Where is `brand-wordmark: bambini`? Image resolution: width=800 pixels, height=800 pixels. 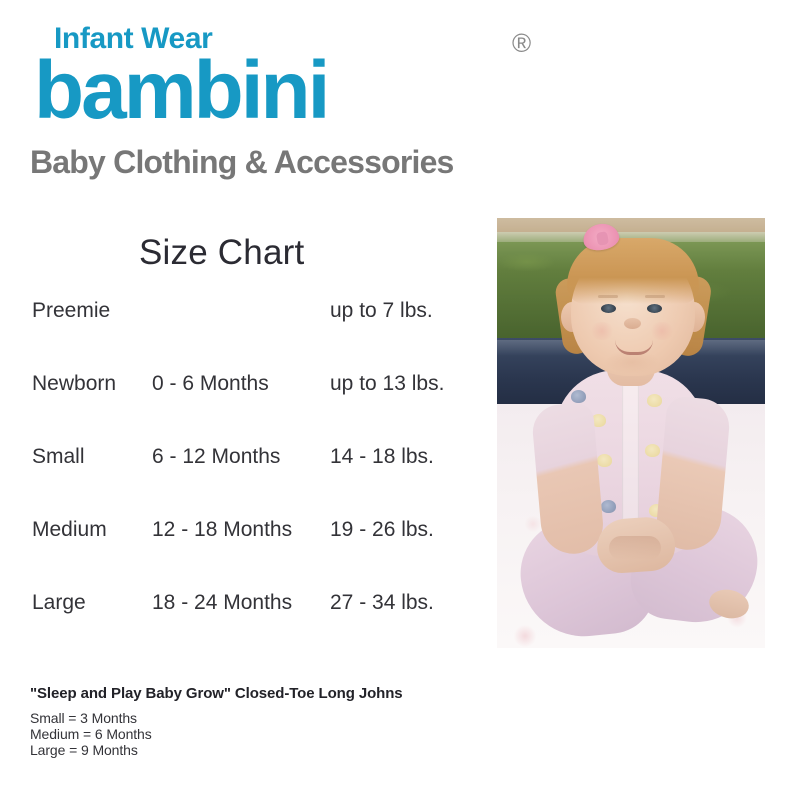 brand-wordmark: bambini is located at coordinates (182, 90).